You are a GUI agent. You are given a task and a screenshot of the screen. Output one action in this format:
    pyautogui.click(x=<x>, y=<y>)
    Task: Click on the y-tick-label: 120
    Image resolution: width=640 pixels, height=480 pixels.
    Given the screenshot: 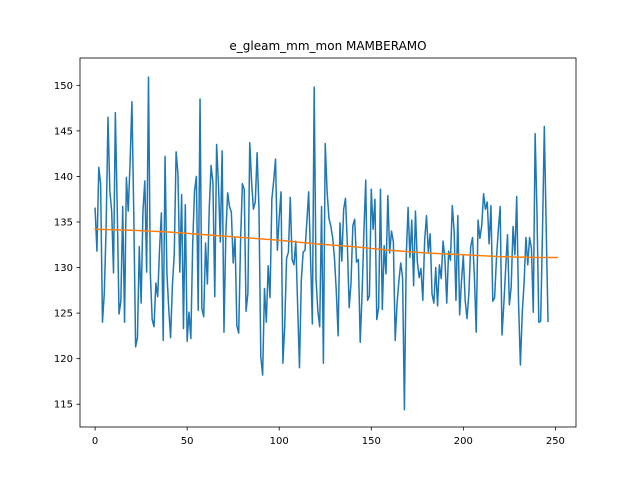 What is the action you would take?
    pyautogui.click(x=63, y=359)
    